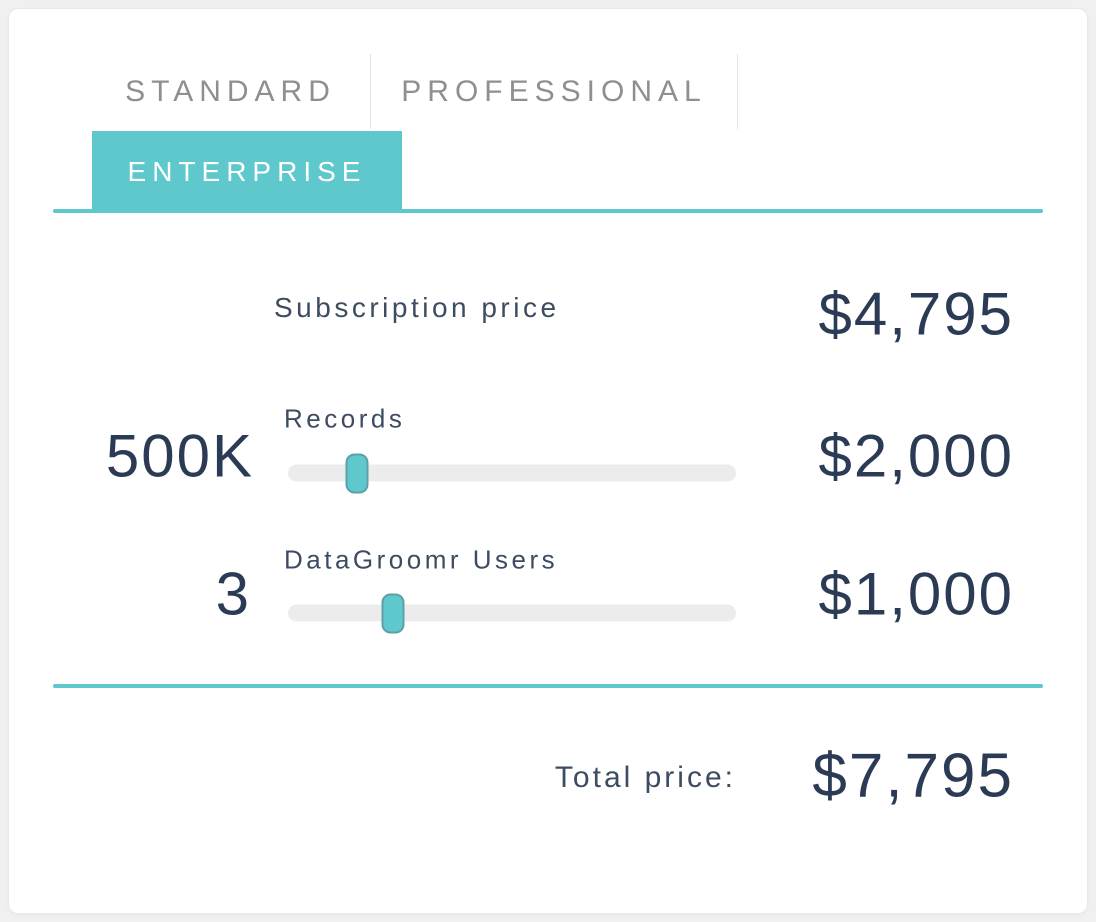  I want to click on total-price-value: $7,795, so click(913, 776).